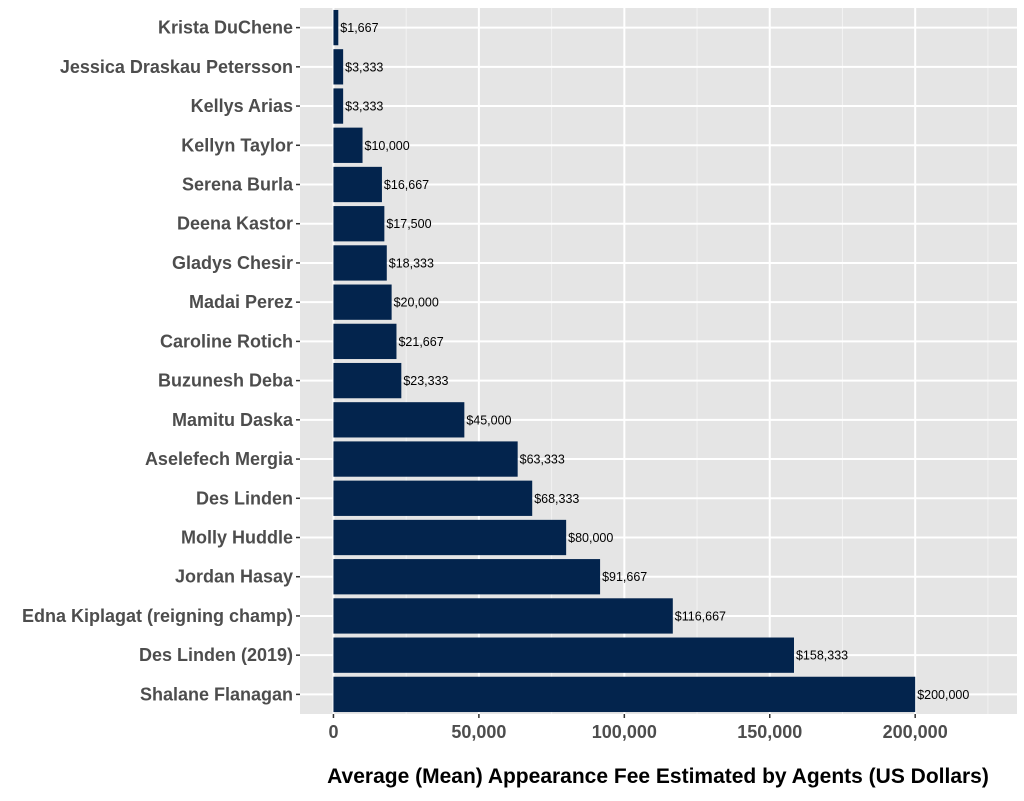  Describe the element at coordinates (406, 185) in the screenshot. I see `data-label: $16,667` at that location.